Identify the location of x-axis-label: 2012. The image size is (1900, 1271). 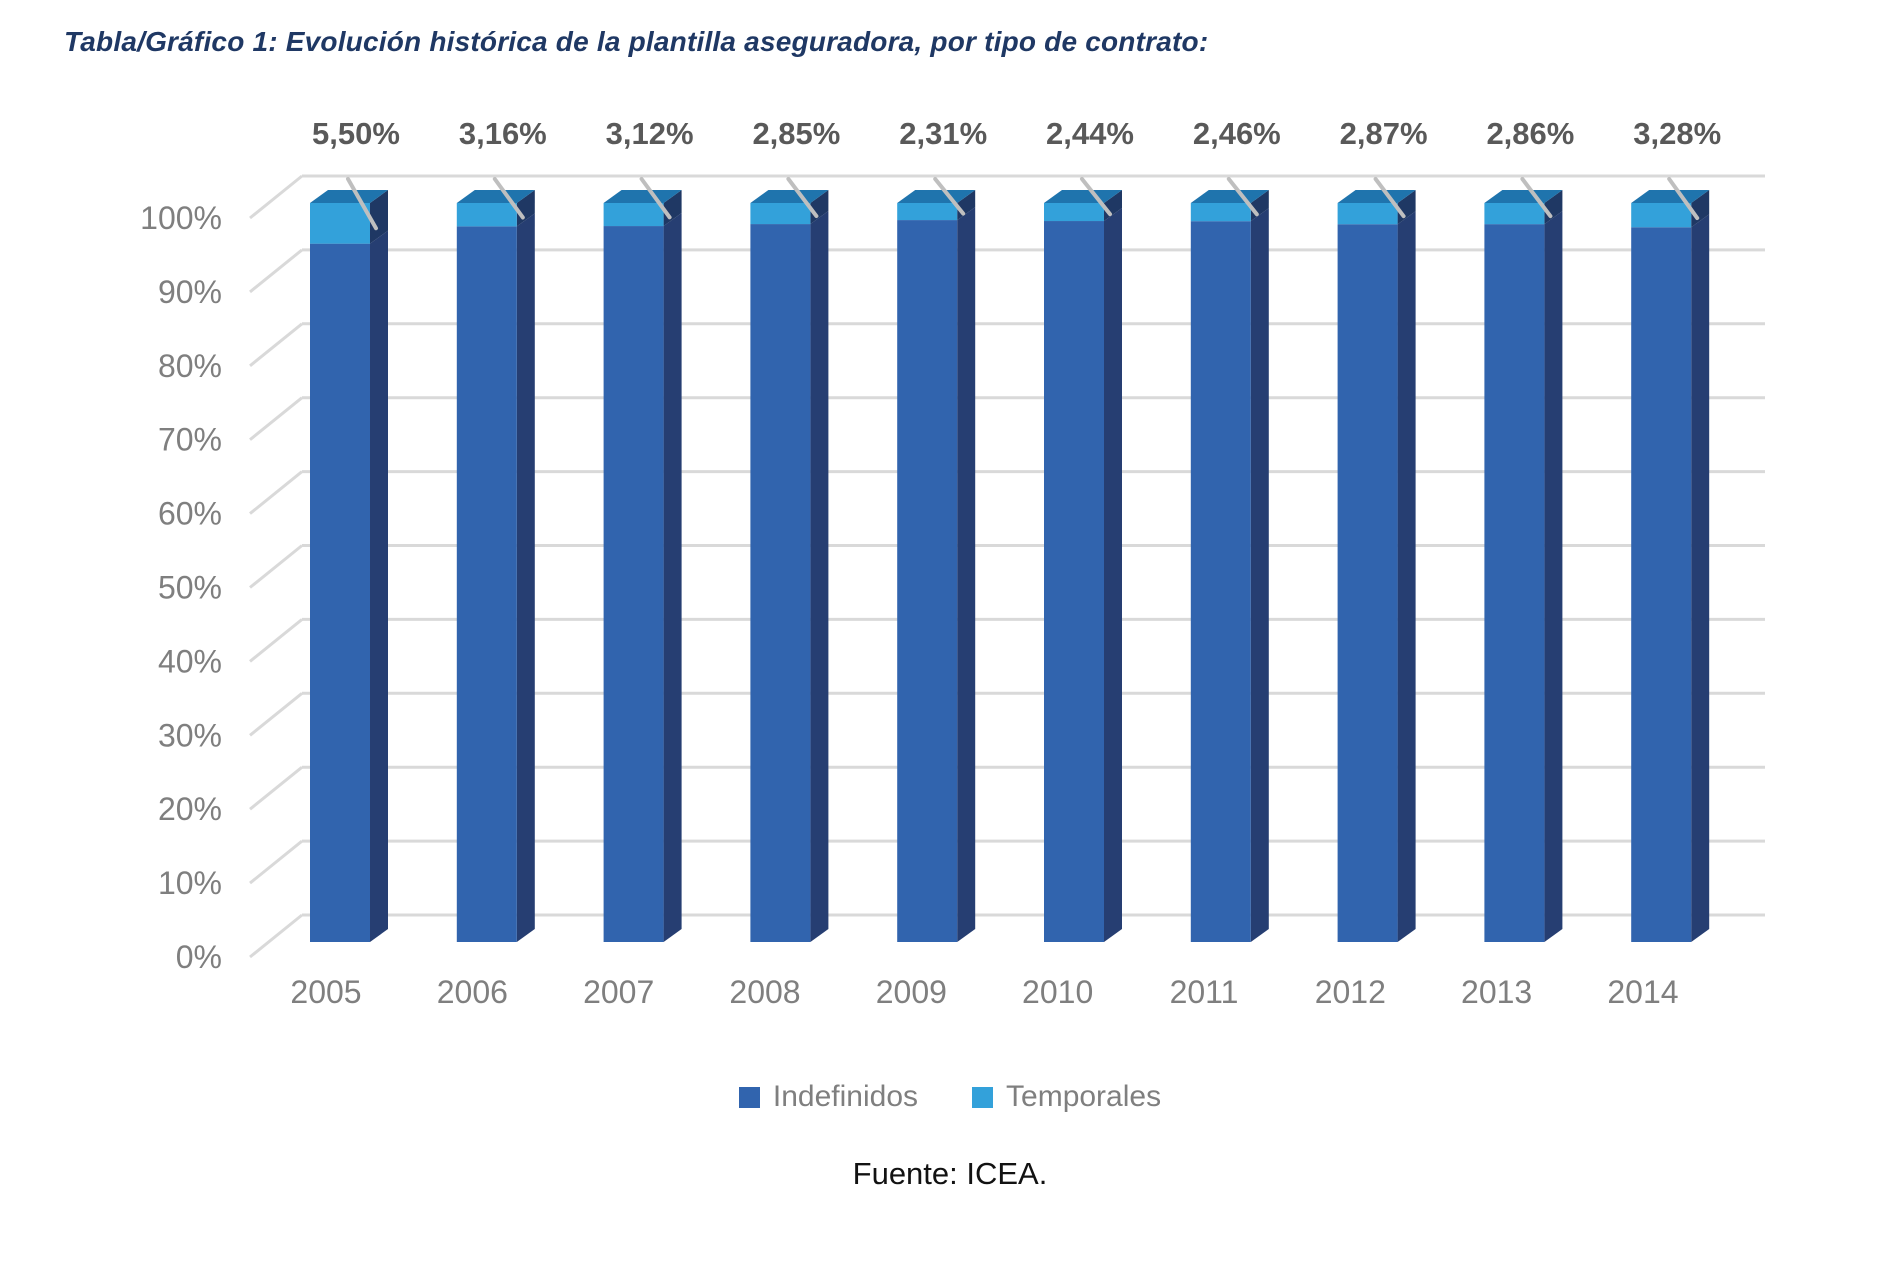
(1350, 992).